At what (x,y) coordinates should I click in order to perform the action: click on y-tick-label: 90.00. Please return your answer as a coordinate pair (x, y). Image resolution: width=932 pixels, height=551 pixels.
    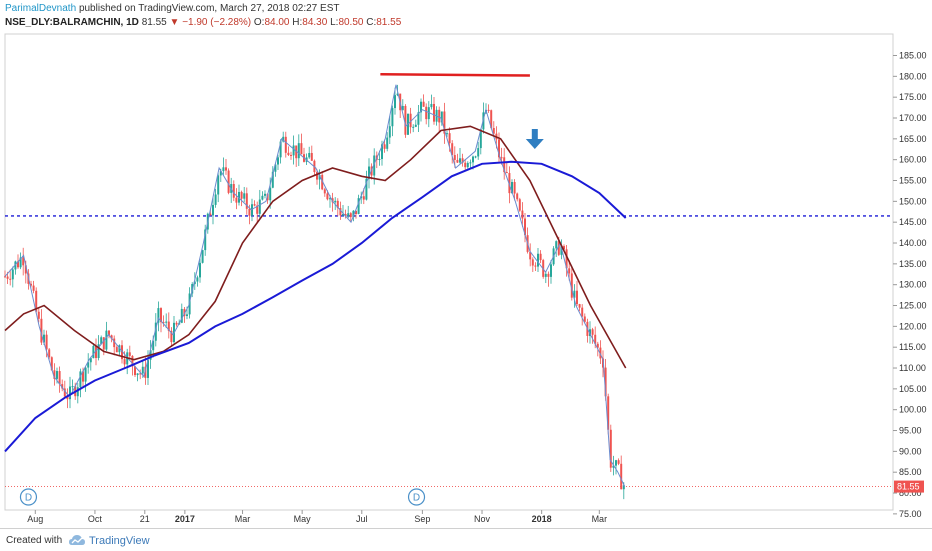
    Looking at the image, I should click on (910, 451).